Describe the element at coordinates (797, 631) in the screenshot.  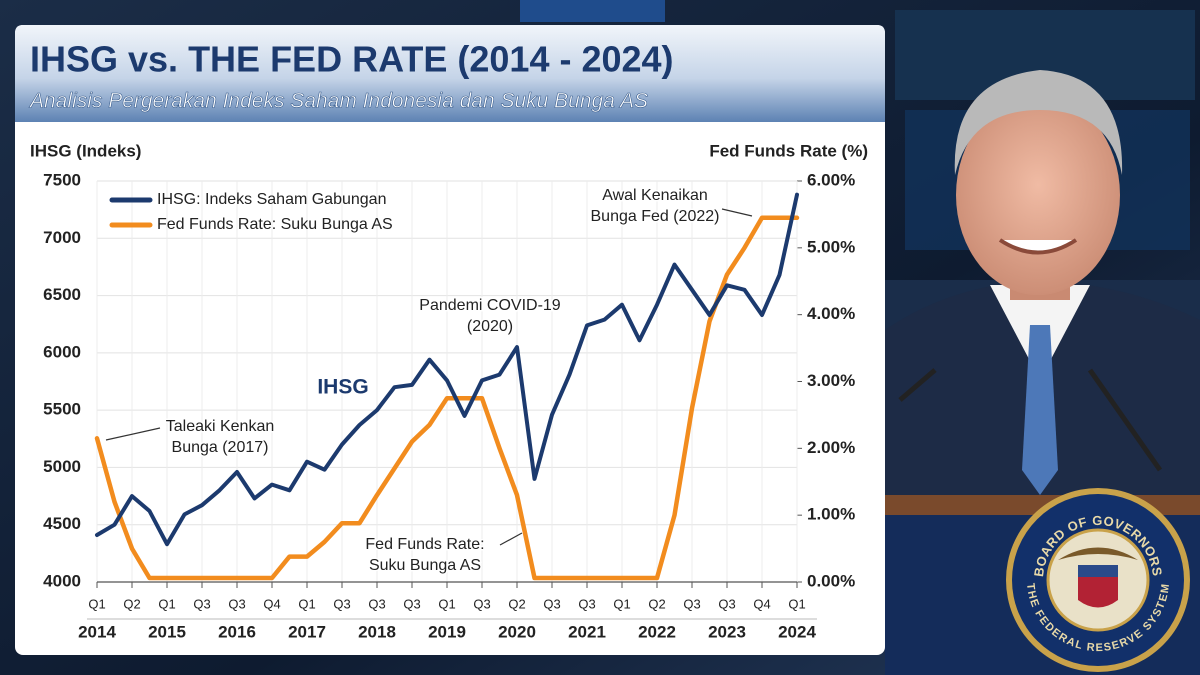
I see `x-year-label: 2024` at that location.